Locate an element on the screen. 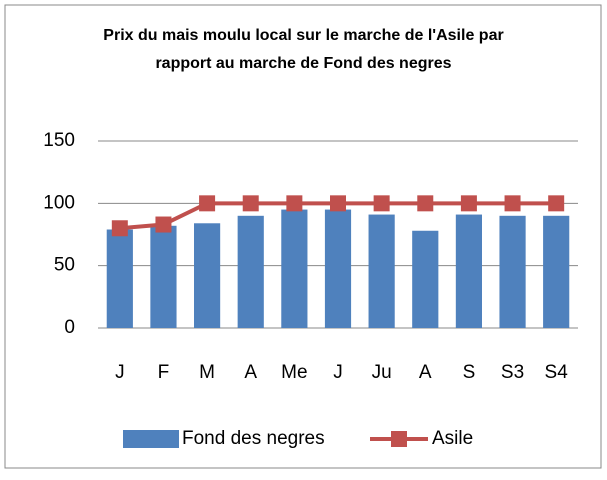  legend-label: Asile is located at coordinates (452, 438).